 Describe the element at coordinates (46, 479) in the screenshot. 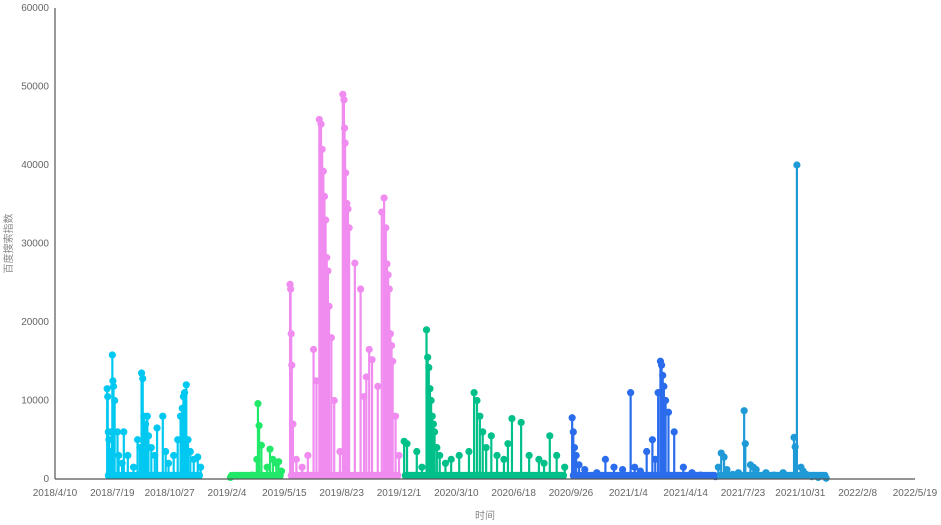

I see `y-tick-label: 0` at that location.